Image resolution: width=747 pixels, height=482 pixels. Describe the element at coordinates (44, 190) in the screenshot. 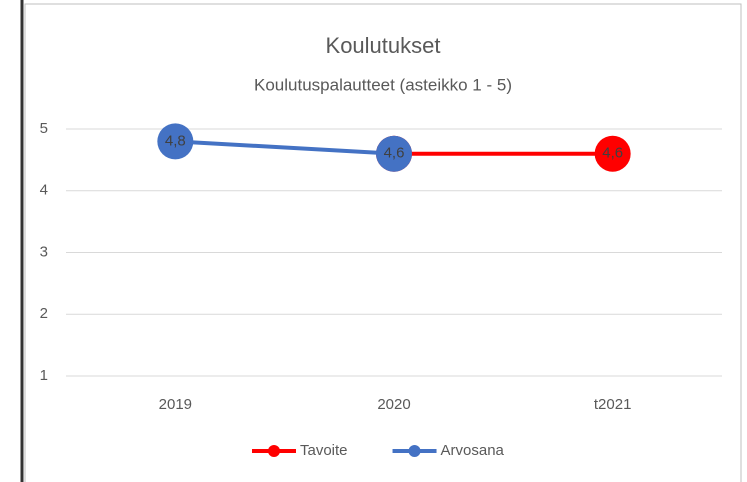

I see `y-tick-label: 4` at that location.